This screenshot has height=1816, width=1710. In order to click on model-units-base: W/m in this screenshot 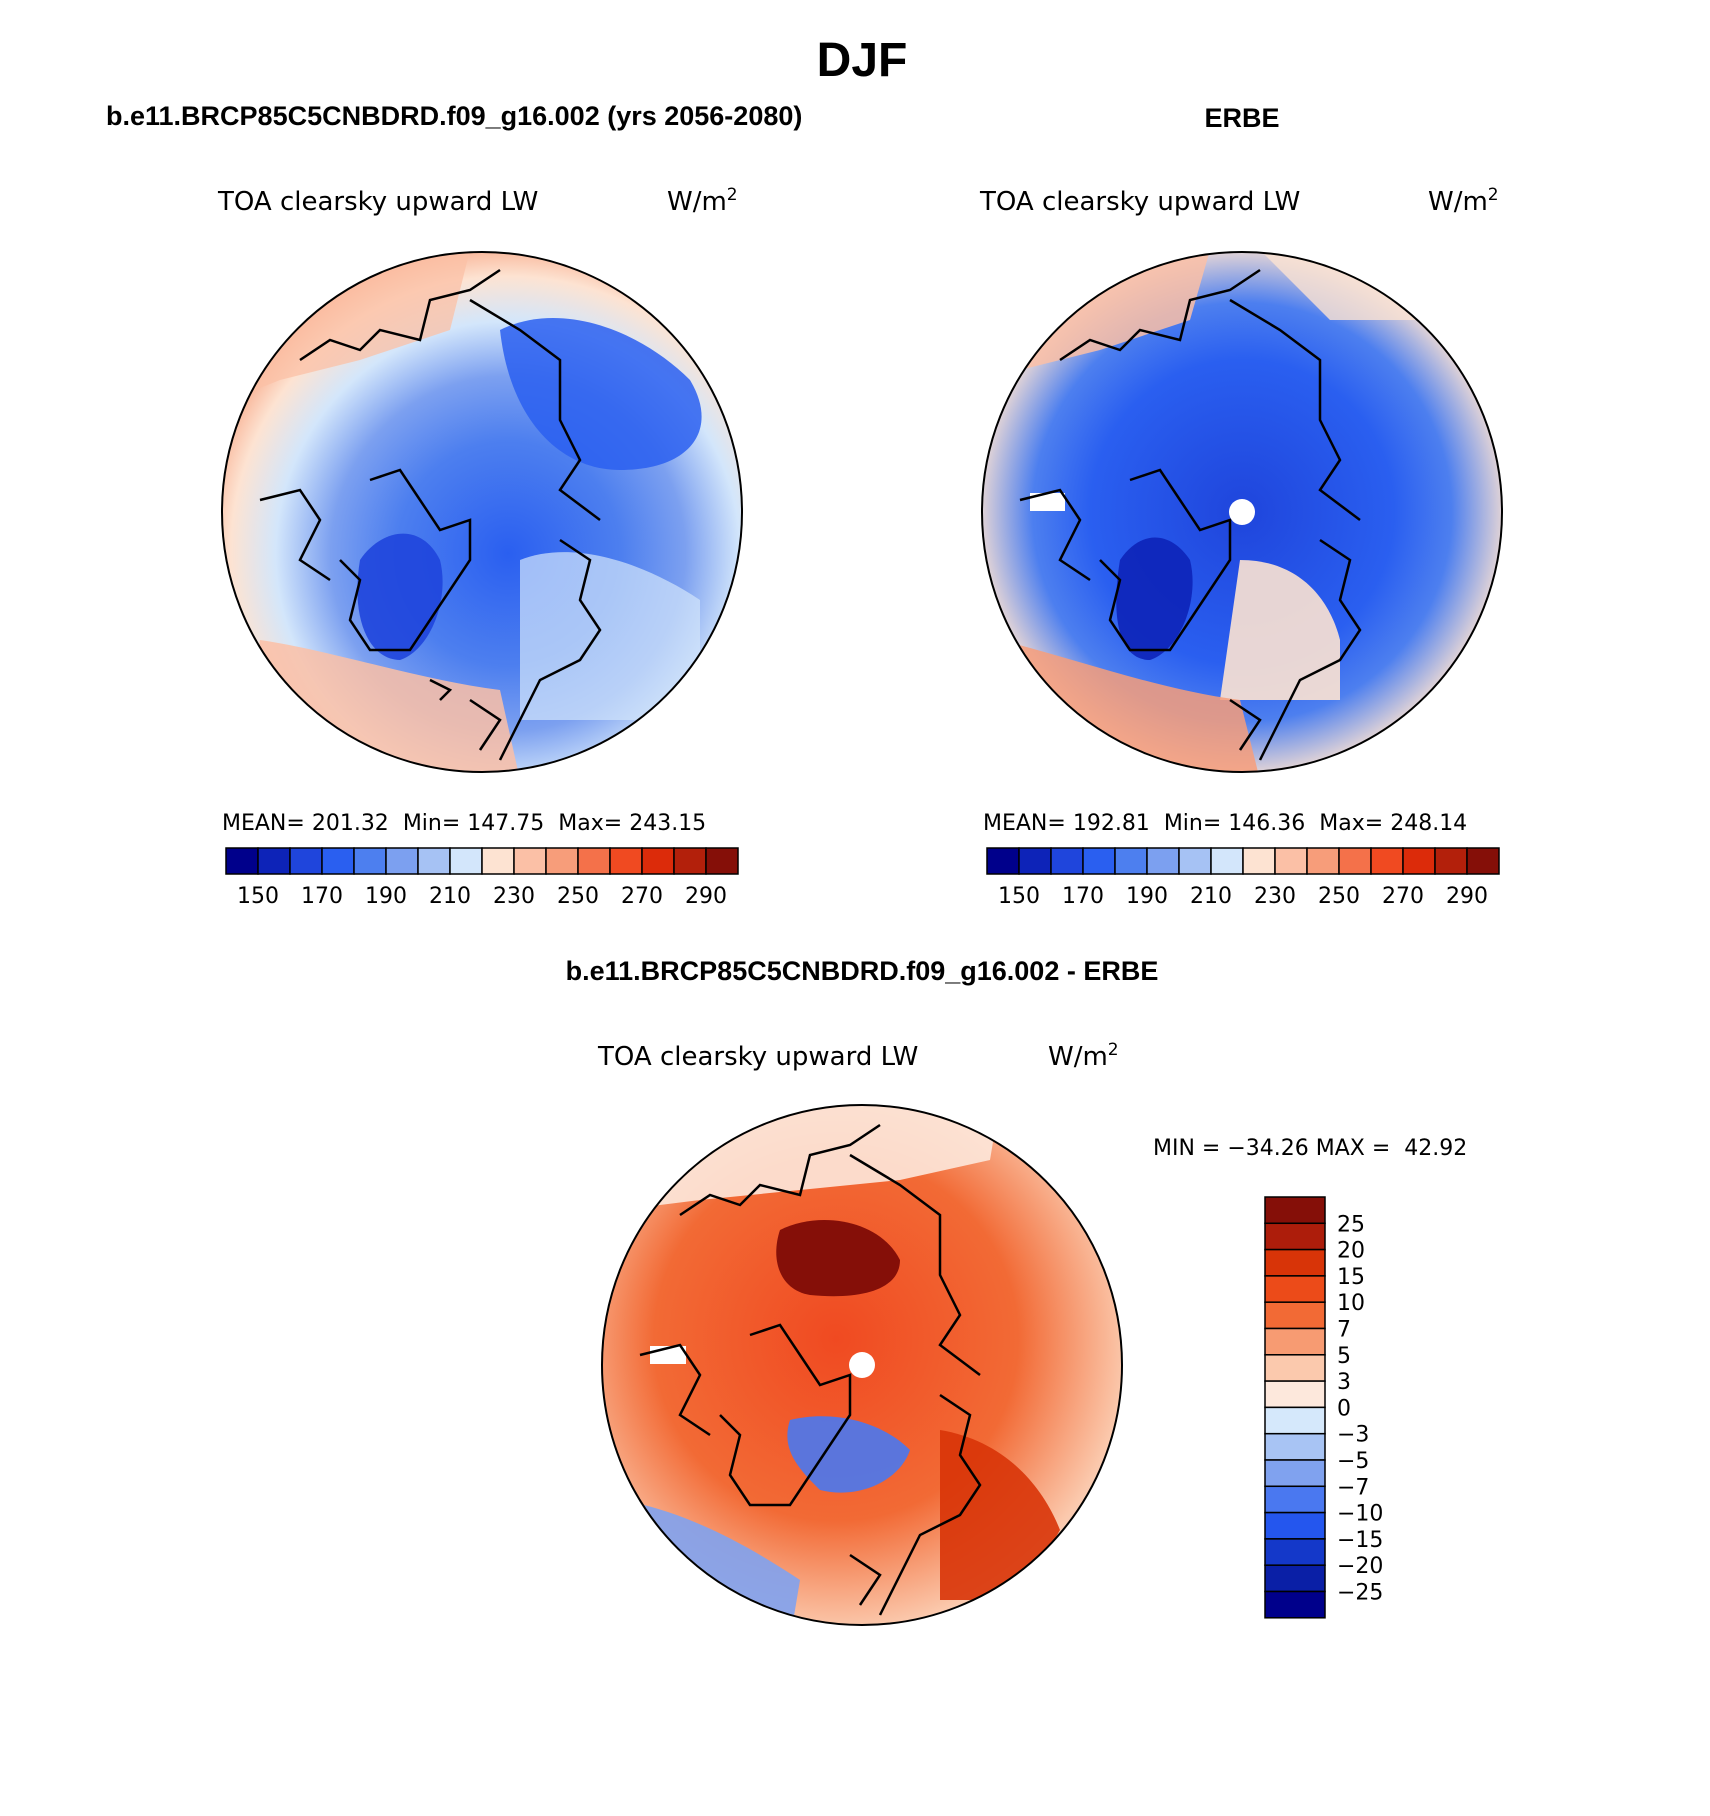, I will do `click(697, 202)`.